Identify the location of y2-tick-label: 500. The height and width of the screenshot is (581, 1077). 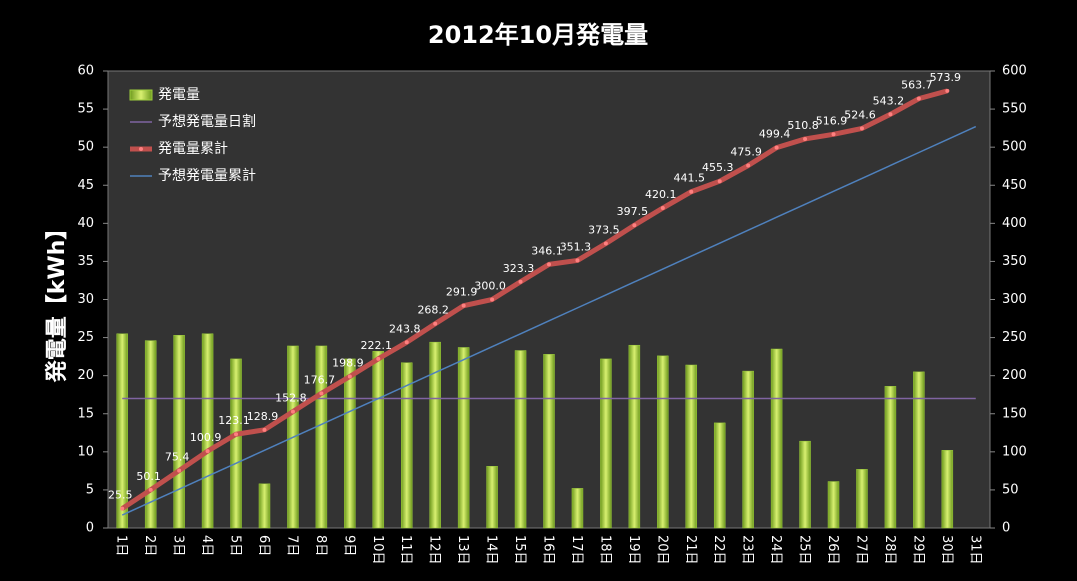
(1014, 147).